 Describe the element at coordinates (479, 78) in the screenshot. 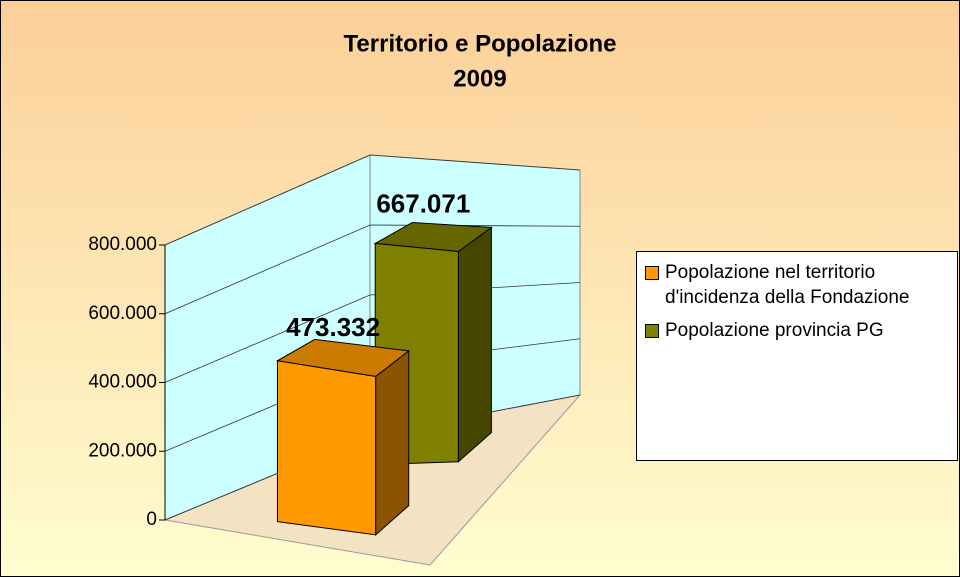

I see `chart-subtitle: 2009` at that location.